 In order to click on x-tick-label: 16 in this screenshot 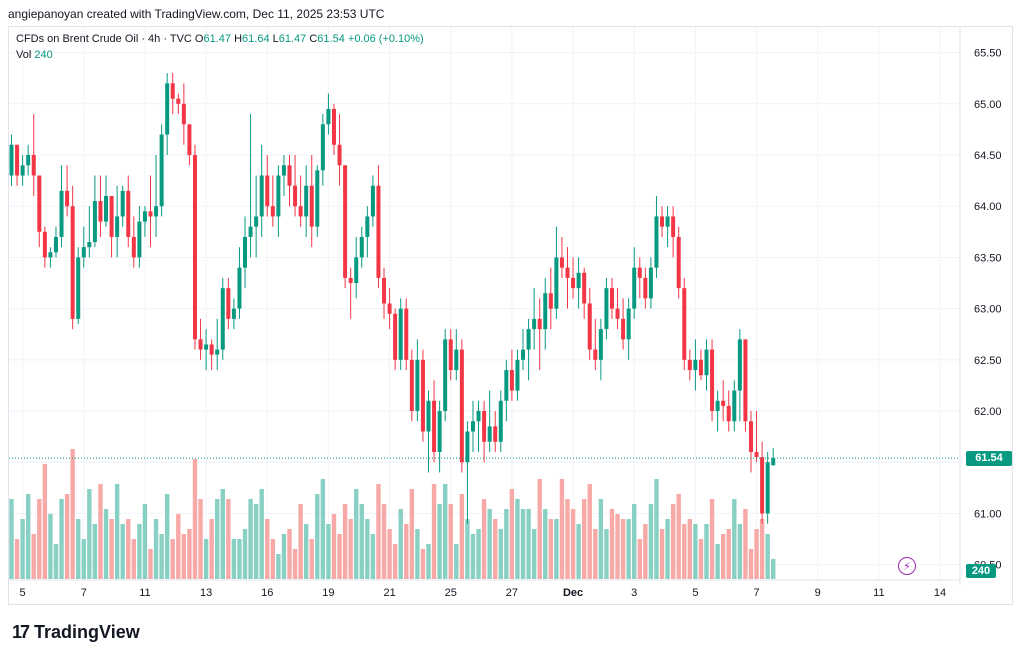, I will do `click(267, 593)`.